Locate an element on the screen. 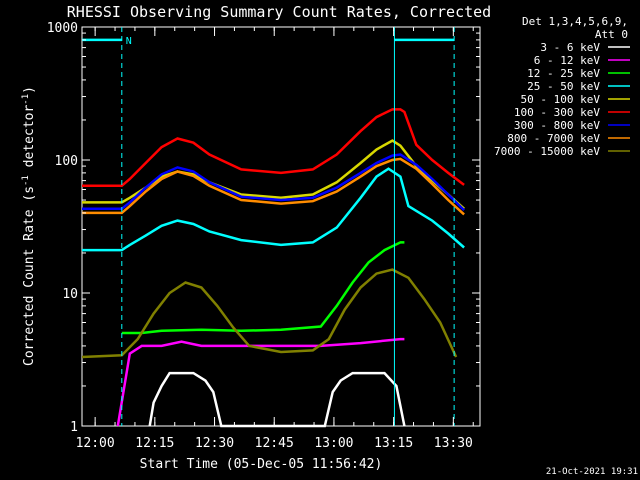 The width and height of the screenshot is (640, 480). x-axis-label: Start Time (05-Dec-05 11:56:42) is located at coordinates (261, 464).